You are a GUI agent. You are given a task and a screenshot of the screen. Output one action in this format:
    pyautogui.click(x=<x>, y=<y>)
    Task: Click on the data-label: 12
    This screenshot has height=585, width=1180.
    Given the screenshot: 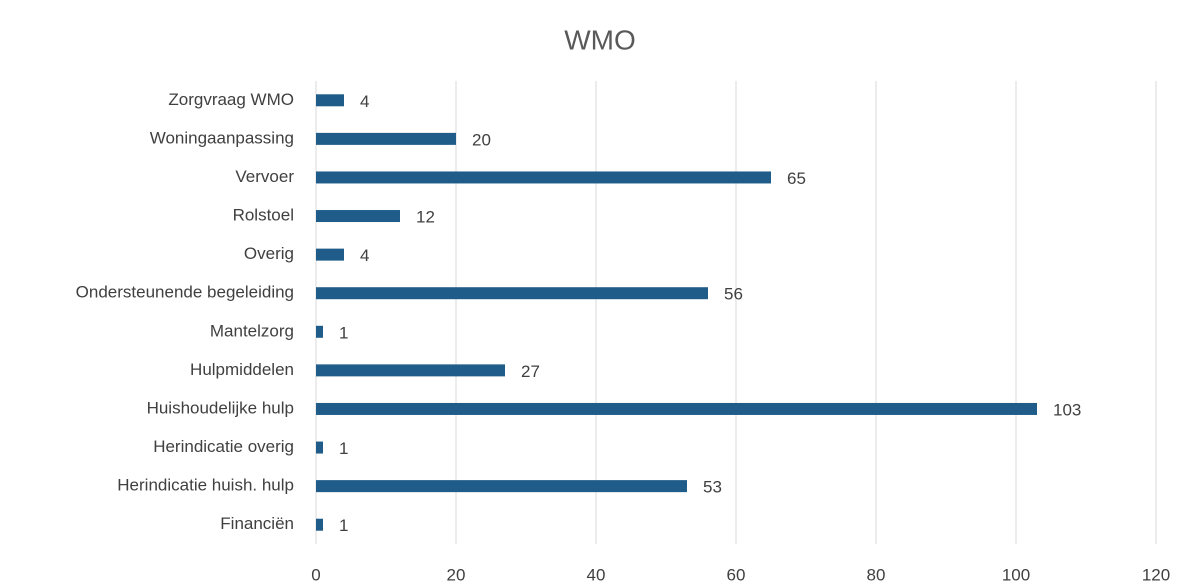 What is the action you would take?
    pyautogui.click(x=425, y=217)
    